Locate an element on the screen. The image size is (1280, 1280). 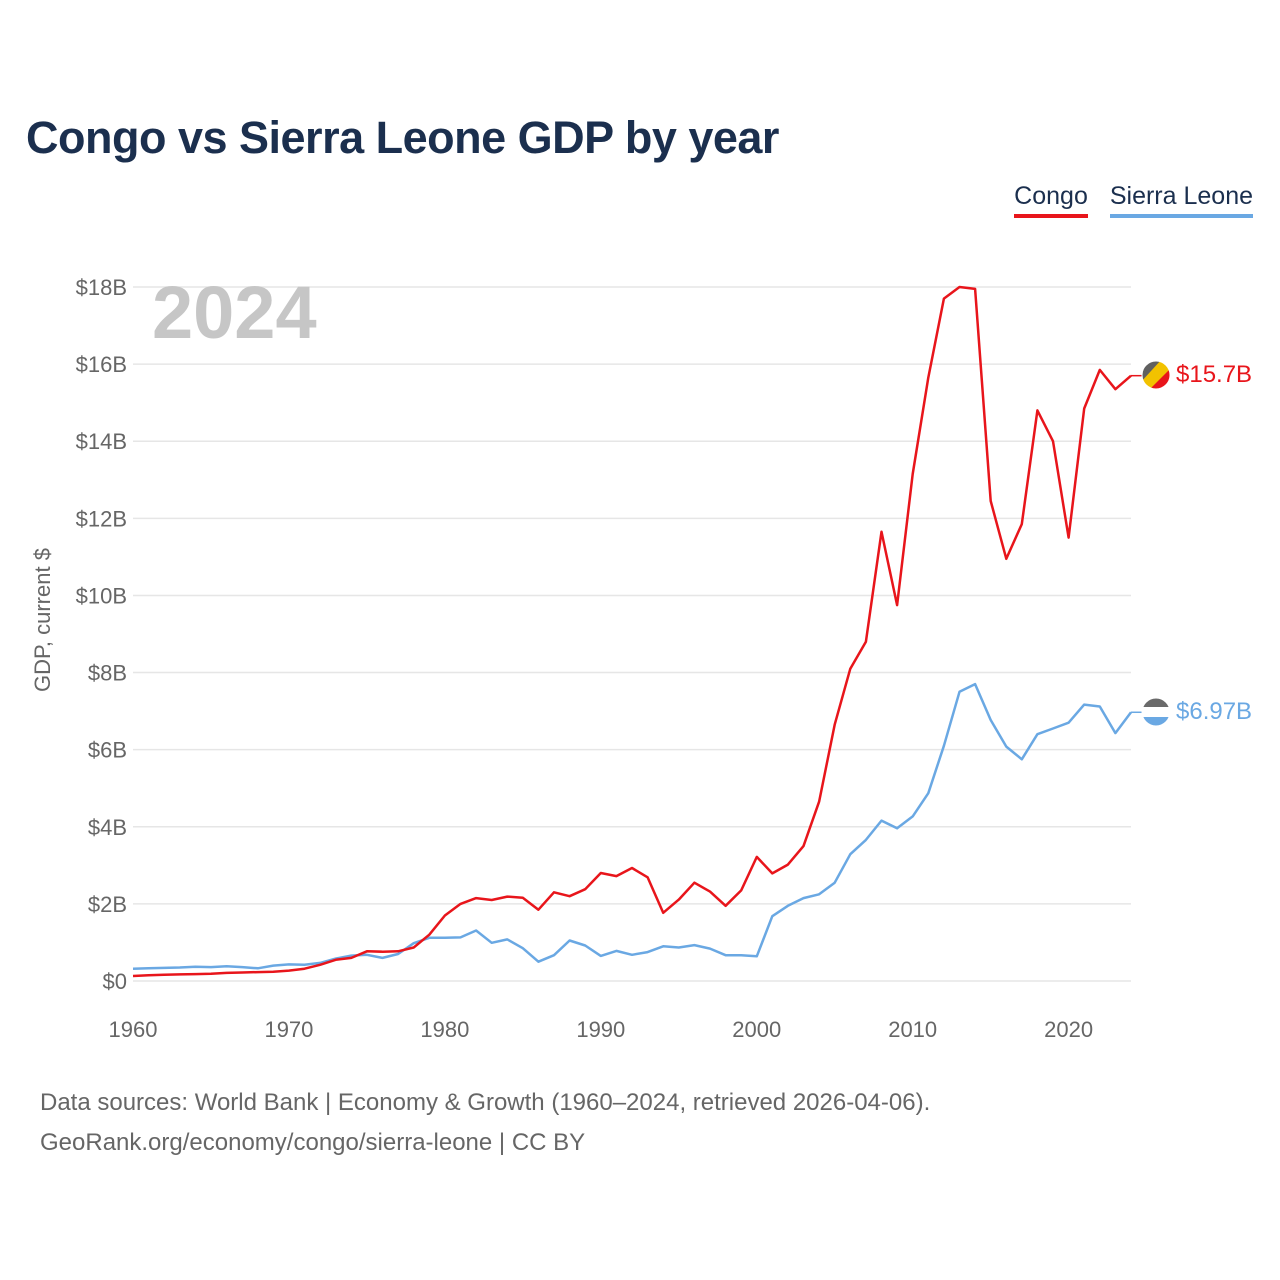
y-tick-label: $16B is located at coordinates (101, 364).